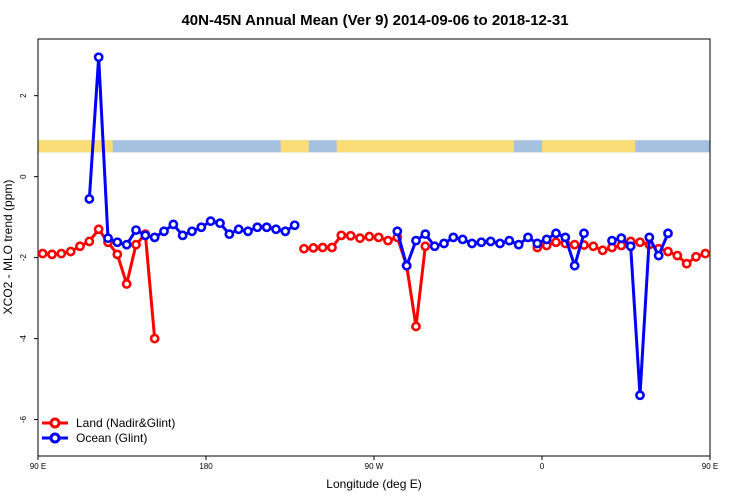  I want to click on legend-ocean-label: Ocean (Glint), so click(111, 438).